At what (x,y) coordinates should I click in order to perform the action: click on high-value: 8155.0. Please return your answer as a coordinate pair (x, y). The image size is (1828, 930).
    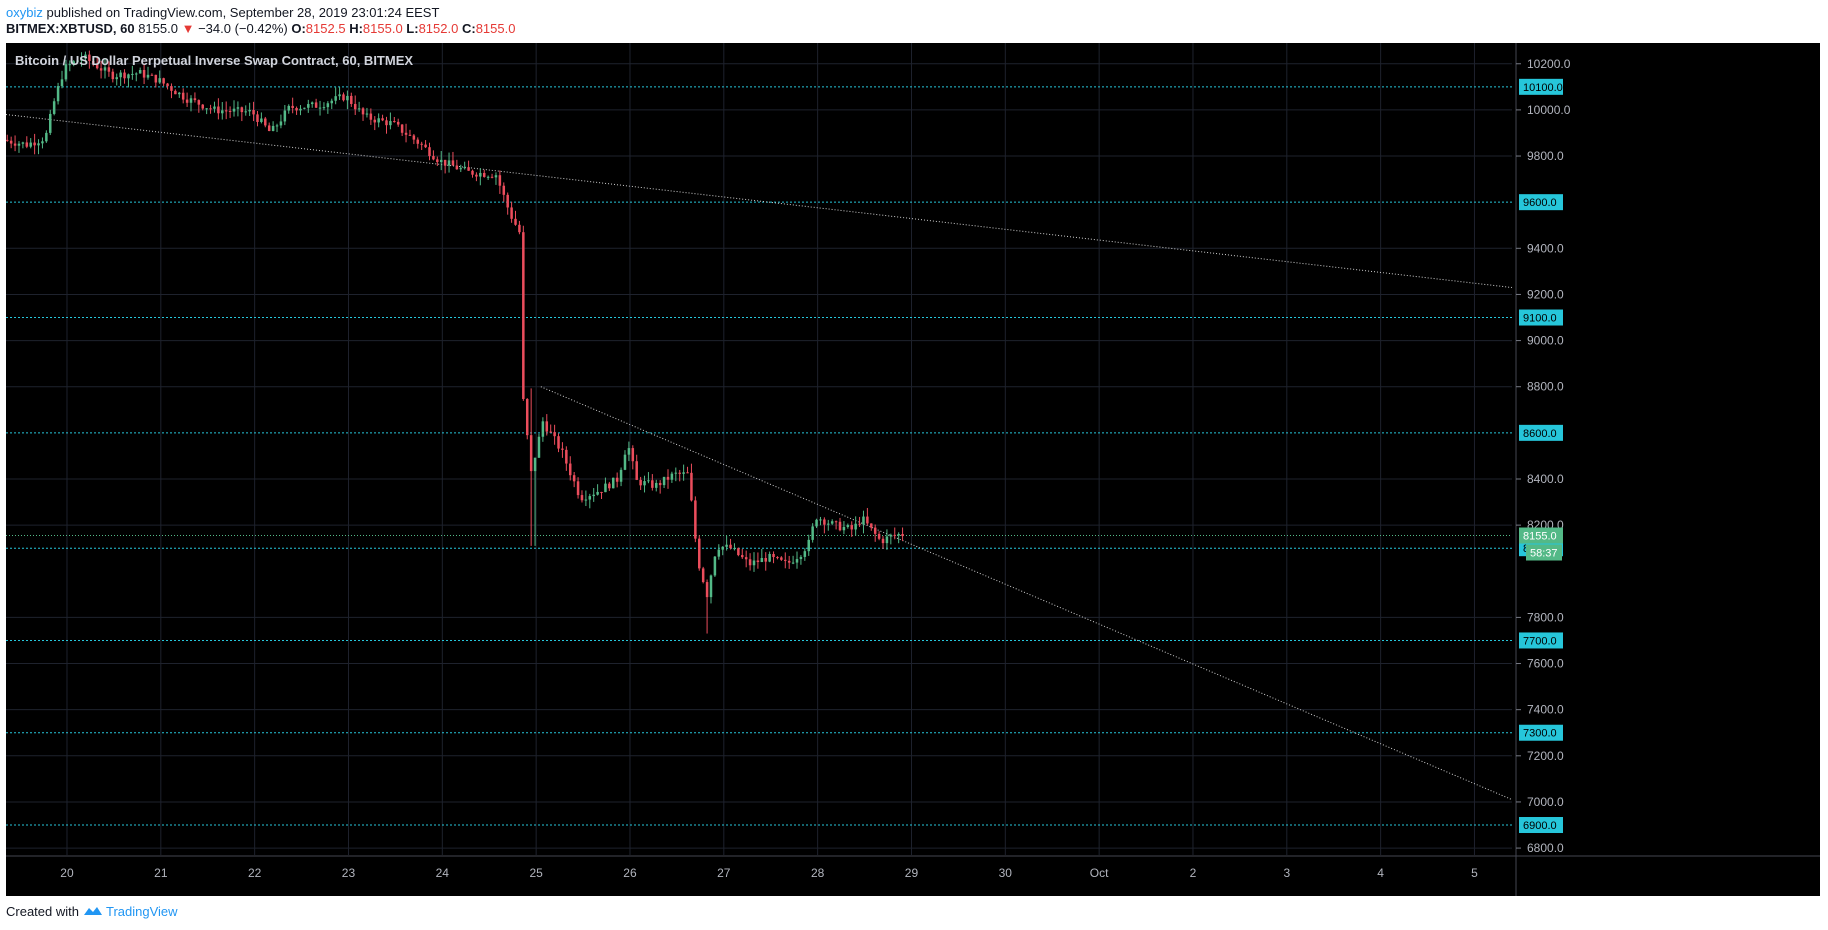
    Looking at the image, I should click on (382, 28).